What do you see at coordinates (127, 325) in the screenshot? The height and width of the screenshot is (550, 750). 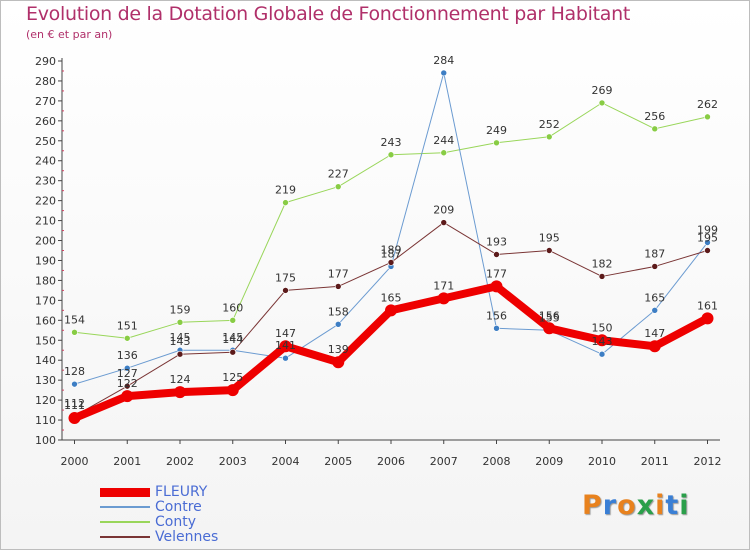 I see `data-label-conty: 151` at bounding box center [127, 325].